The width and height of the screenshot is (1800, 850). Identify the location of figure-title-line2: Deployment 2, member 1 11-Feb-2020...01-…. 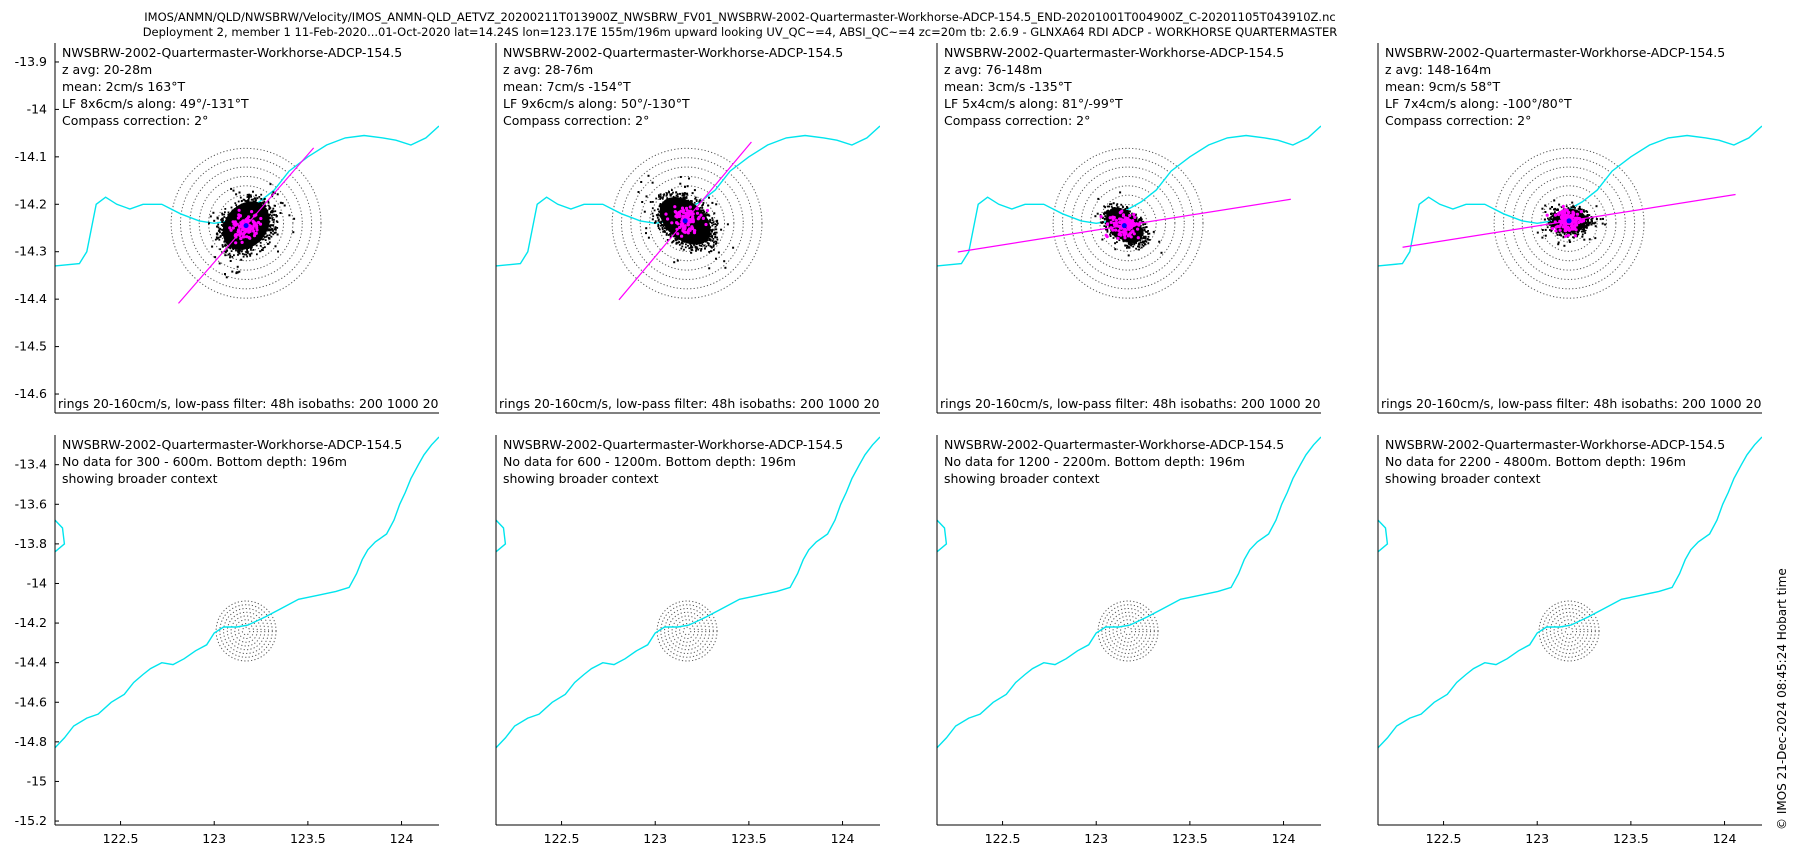
(740, 32).